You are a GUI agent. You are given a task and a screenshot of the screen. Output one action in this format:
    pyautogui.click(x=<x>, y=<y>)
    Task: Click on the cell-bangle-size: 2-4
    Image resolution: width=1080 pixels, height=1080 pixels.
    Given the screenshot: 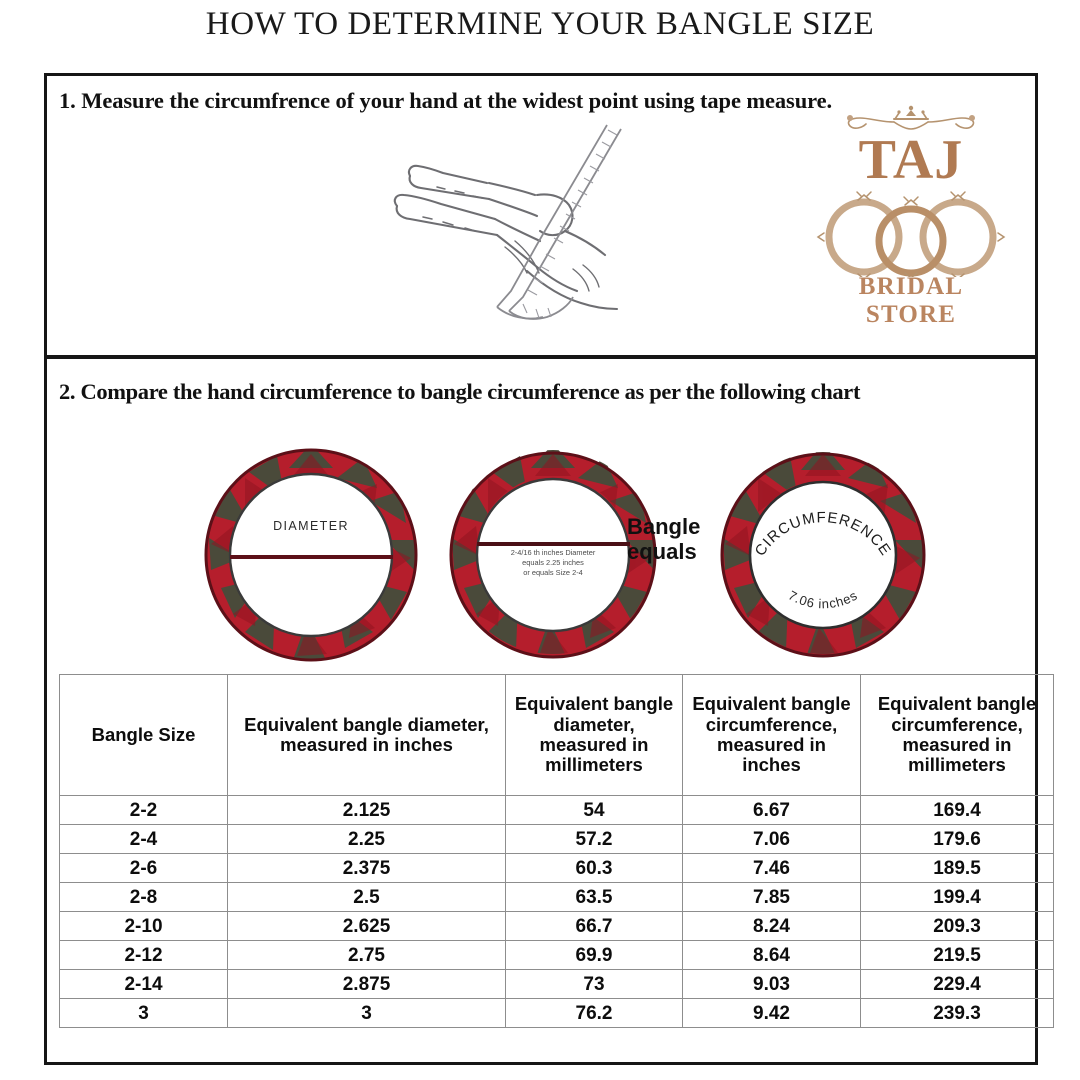 What is the action you would take?
    pyautogui.click(x=143, y=839)
    